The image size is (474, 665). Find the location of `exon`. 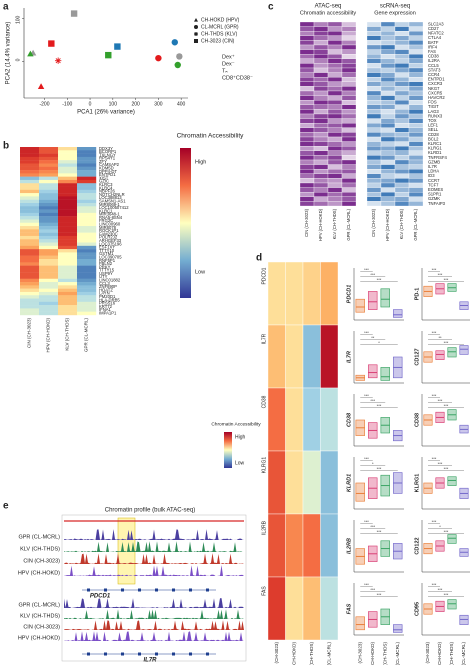

exon is located at coordinates (88, 590).